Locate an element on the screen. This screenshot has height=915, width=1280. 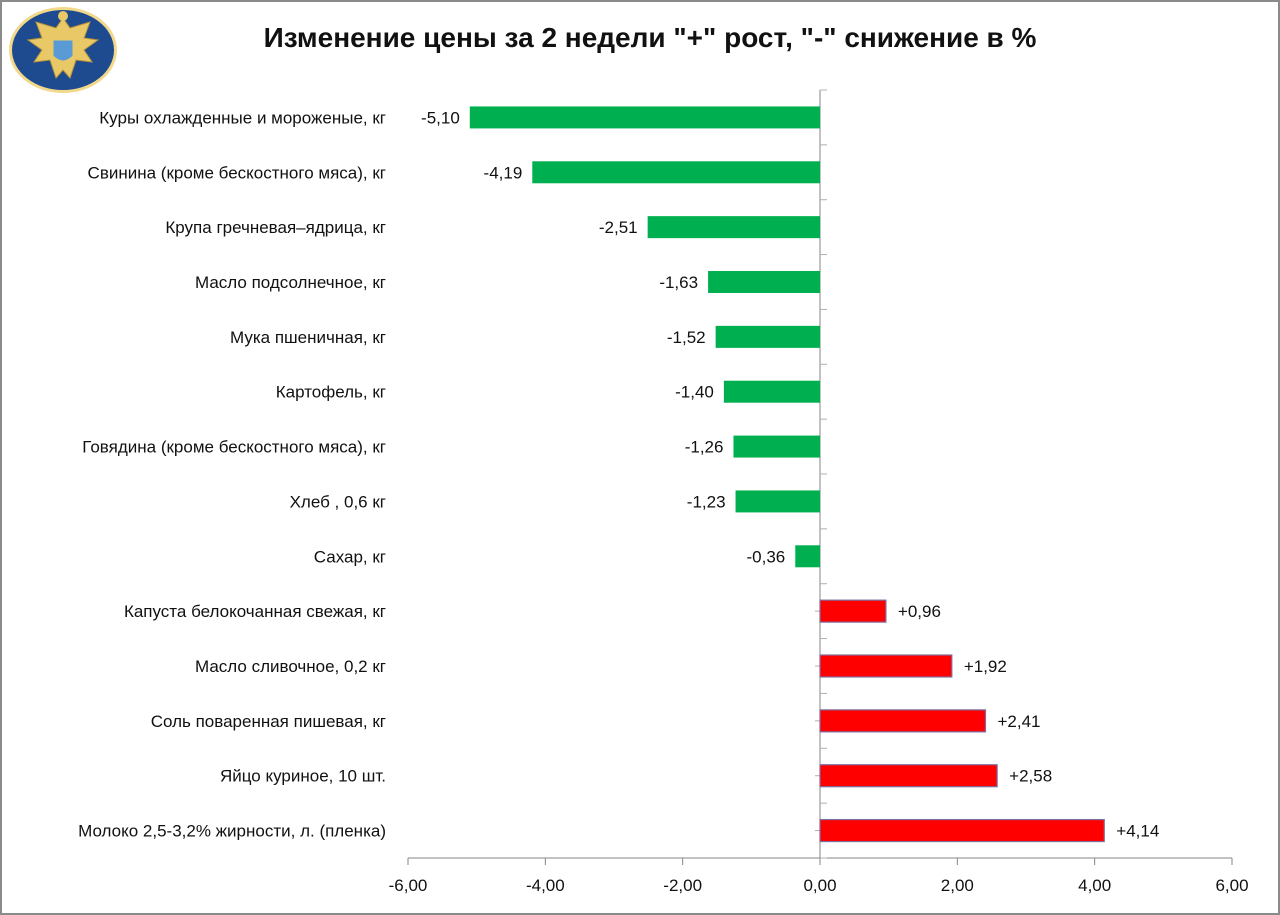
category-label: Крупа гречневая–ядрица, кг is located at coordinates (275, 227).